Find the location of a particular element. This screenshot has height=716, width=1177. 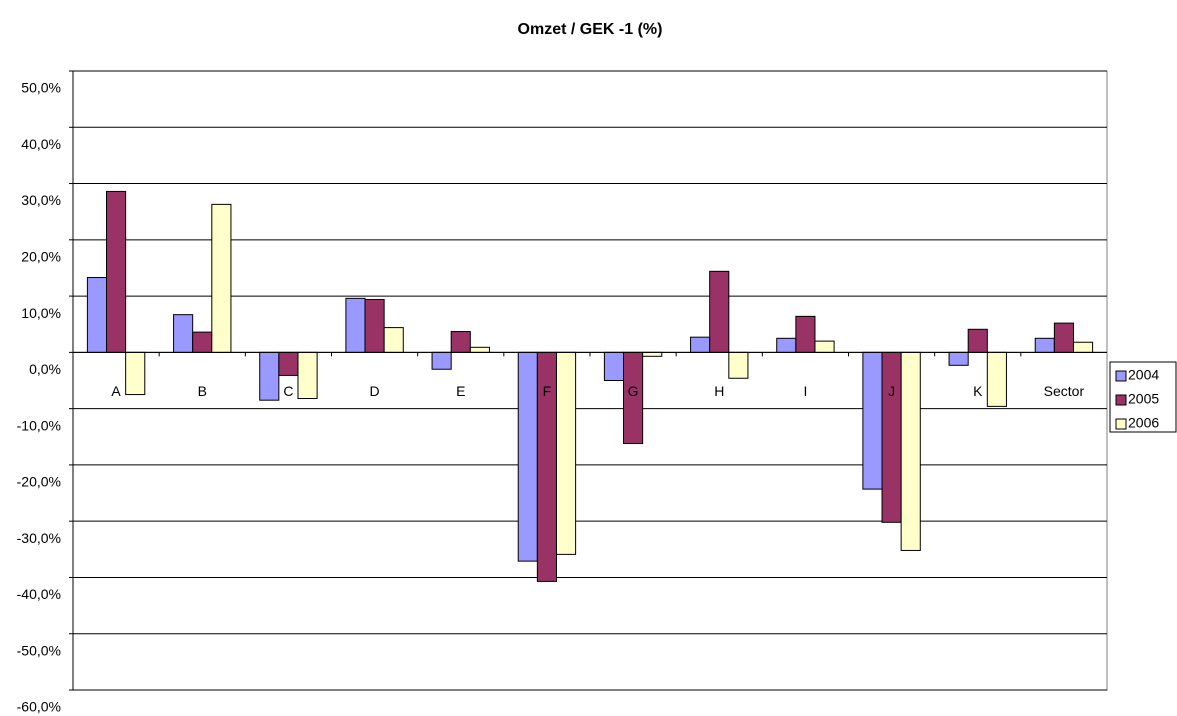

x-tick-label: B is located at coordinates (202, 391).